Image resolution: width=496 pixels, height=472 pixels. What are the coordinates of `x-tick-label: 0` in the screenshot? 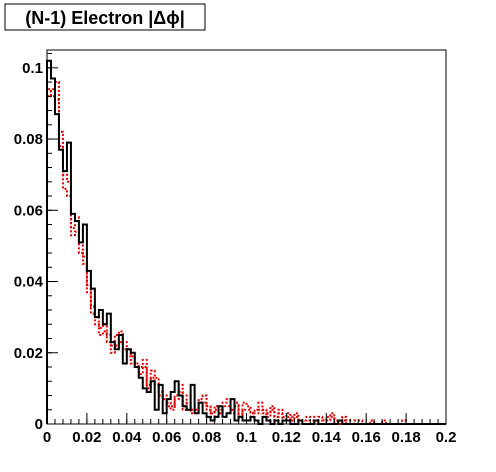 It's located at (47, 437).